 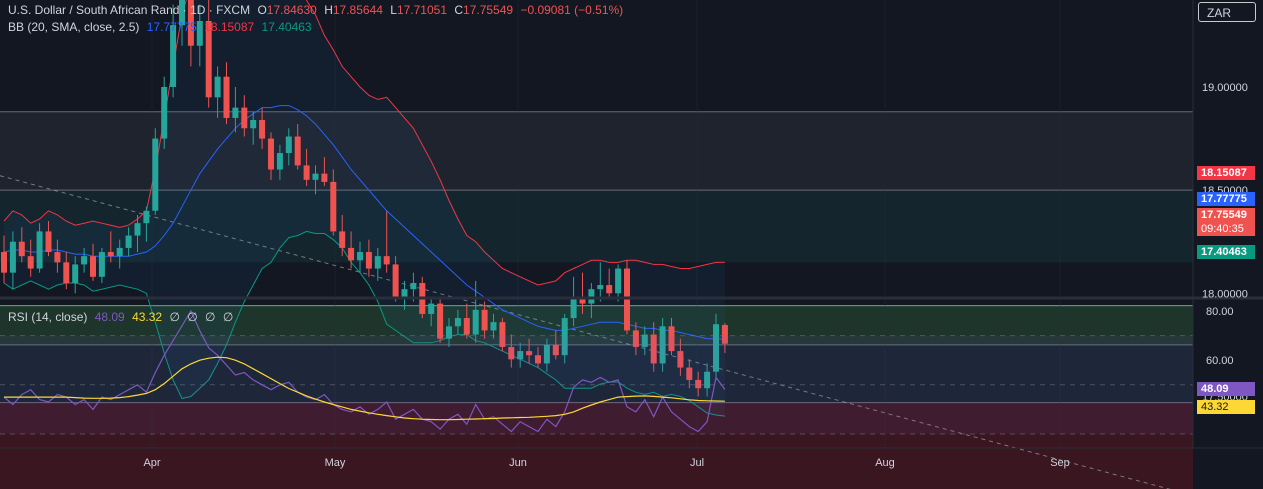 What do you see at coordinates (596, 373) in the screenshot?
I see `zone-band-dark-green` at bounding box center [596, 373].